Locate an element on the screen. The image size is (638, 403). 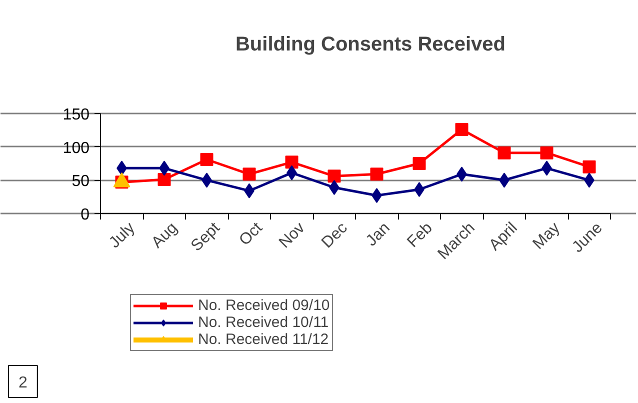
y-tick-label: 150 is located at coordinates (76, 115).